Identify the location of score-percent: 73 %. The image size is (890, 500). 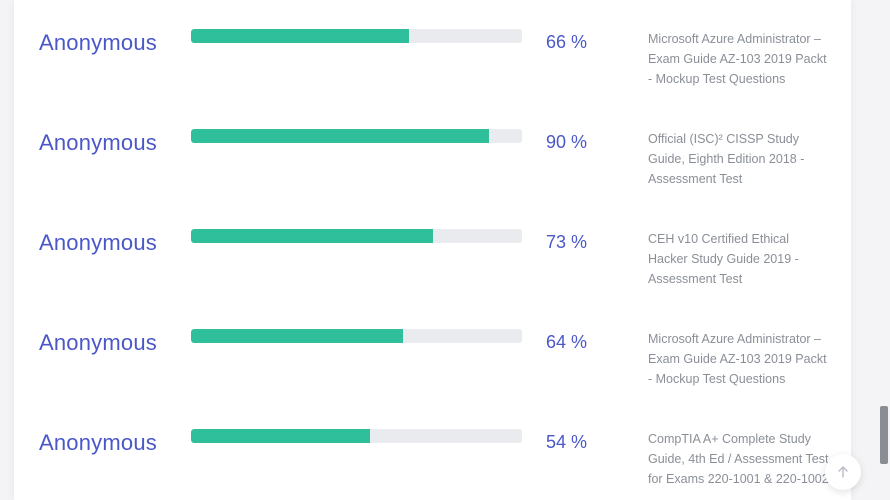
(567, 242).